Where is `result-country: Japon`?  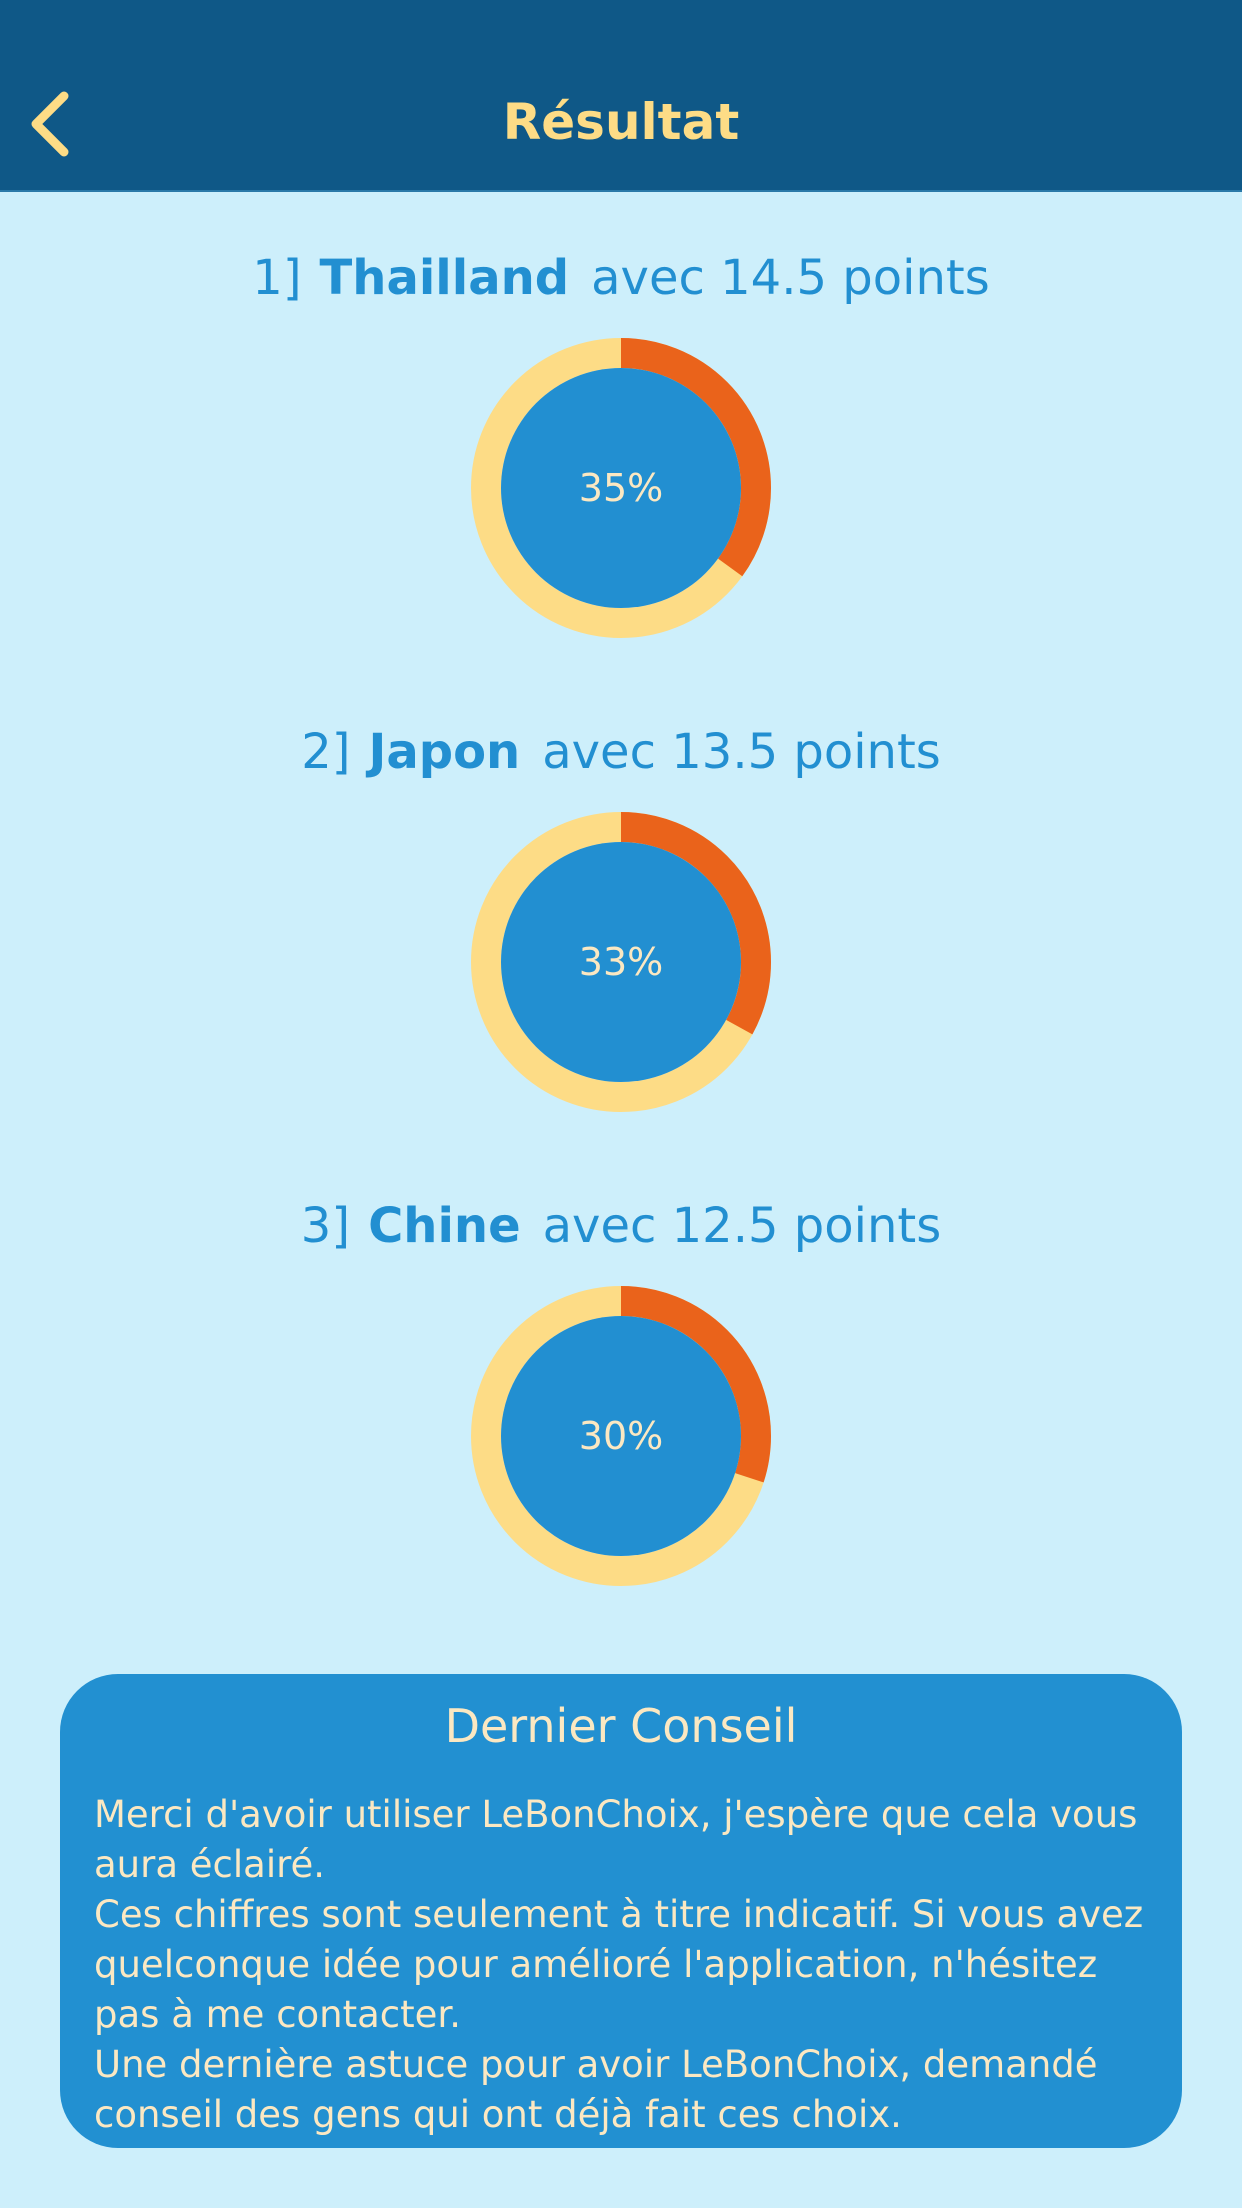 result-country: Japon is located at coordinates (444, 752).